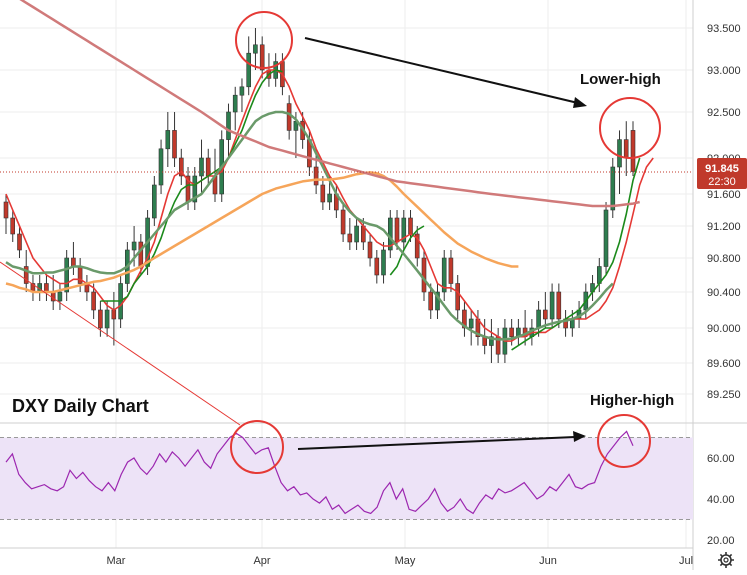  I want to click on y-tick-label: 93.000, so click(724, 71).